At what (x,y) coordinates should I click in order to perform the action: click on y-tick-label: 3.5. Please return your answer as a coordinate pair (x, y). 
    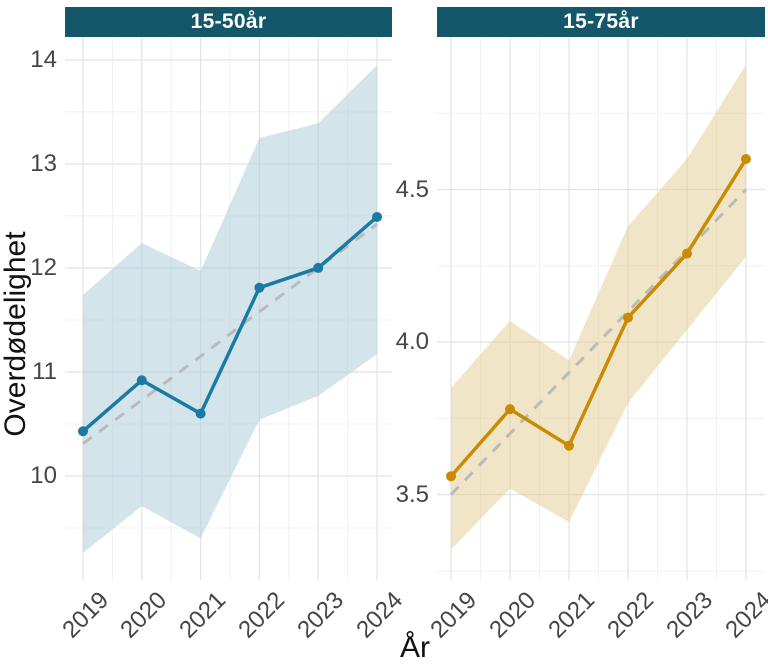
    Looking at the image, I should click on (412, 494).